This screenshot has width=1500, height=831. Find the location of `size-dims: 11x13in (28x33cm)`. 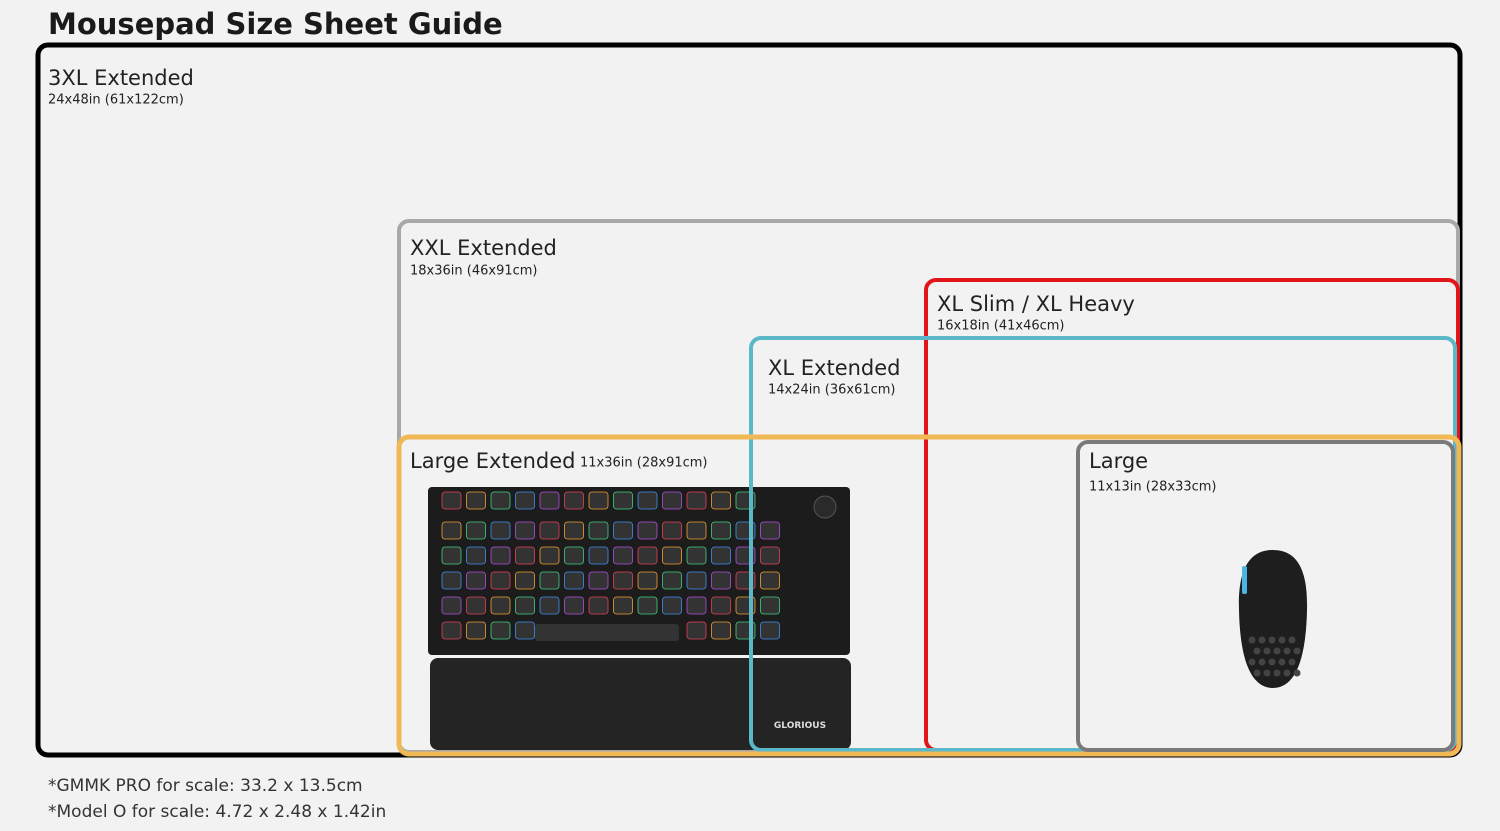

size-dims: 11x13in (28x33cm) is located at coordinates (1153, 487).